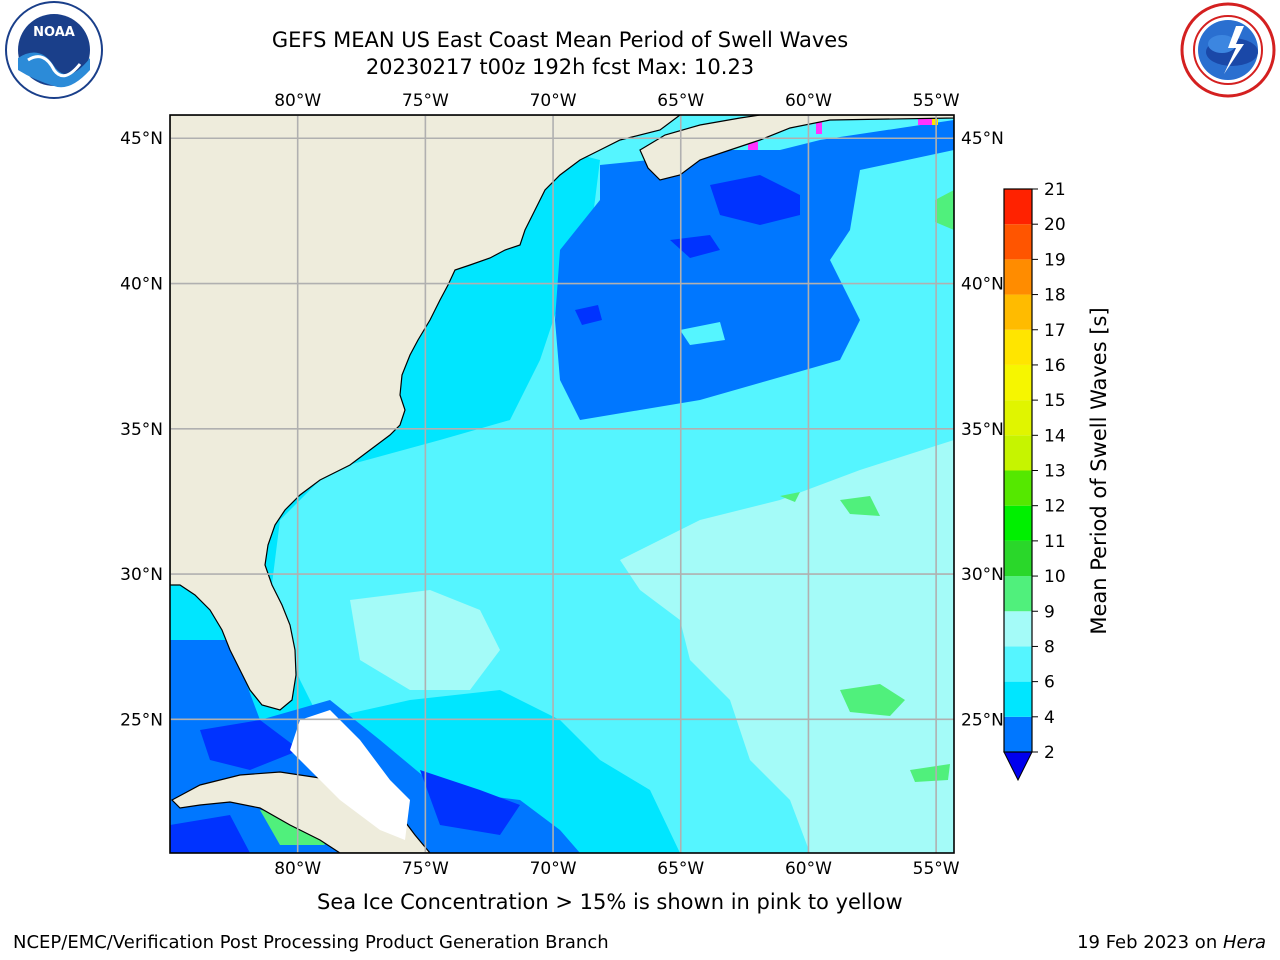  Describe the element at coordinates (754, 270) in the screenshot. I see `offshore-blue-region` at that location.